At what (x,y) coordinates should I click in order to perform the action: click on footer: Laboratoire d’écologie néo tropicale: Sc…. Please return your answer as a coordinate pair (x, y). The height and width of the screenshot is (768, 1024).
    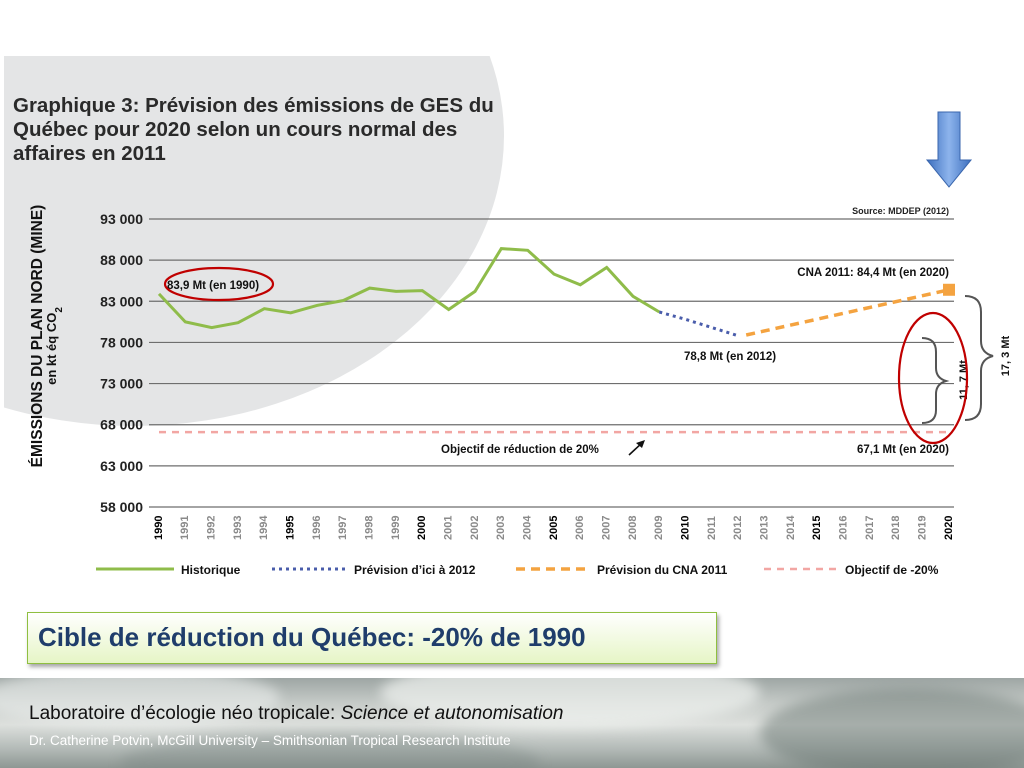
    Looking at the image, I should click on (512, 723).